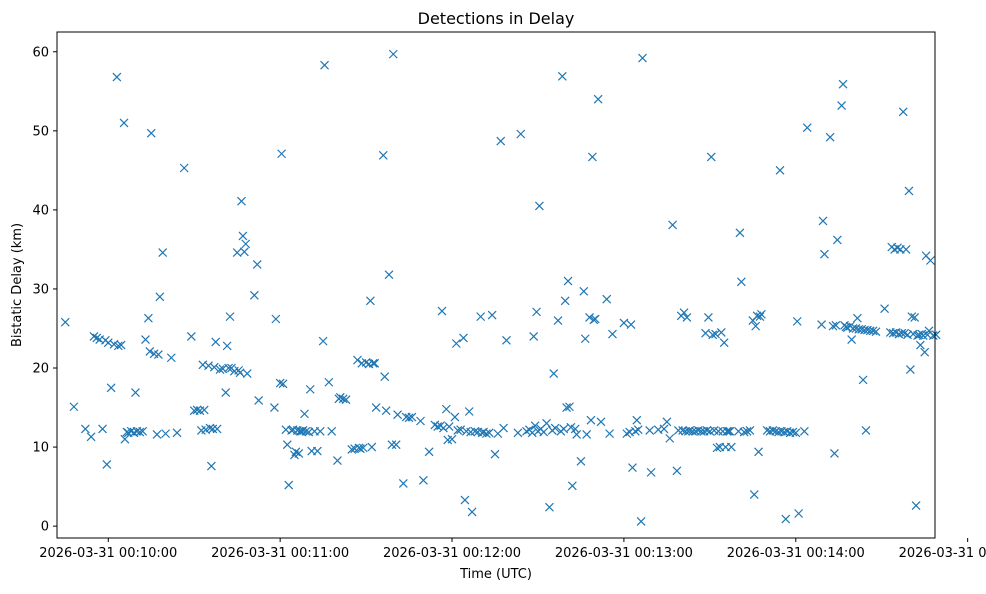 The width and height of the screenshot is (986, 594). What do you see at coordinates (495, 574) in the screenshot?
I see `x-axis-label: Time (UTC)` at bounding box center [495, 574].